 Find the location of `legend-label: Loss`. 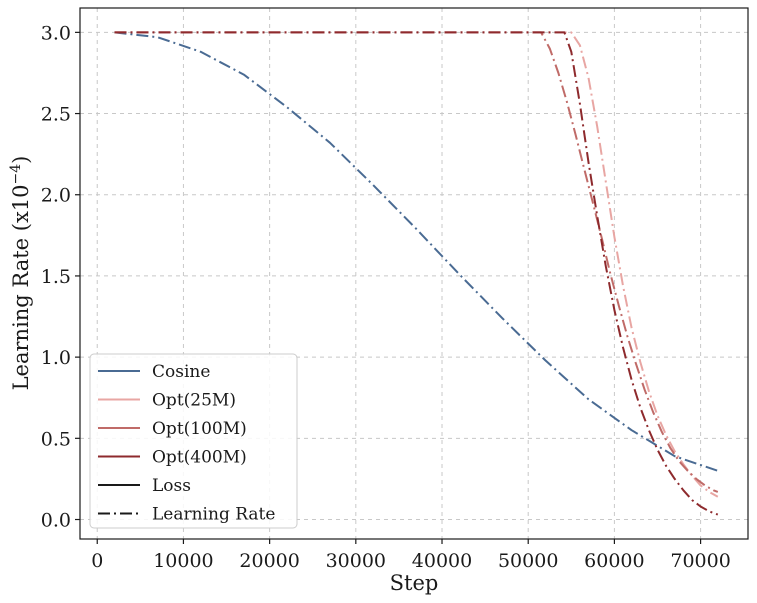

legend-label: Loss is located at coordinates (171, 486).